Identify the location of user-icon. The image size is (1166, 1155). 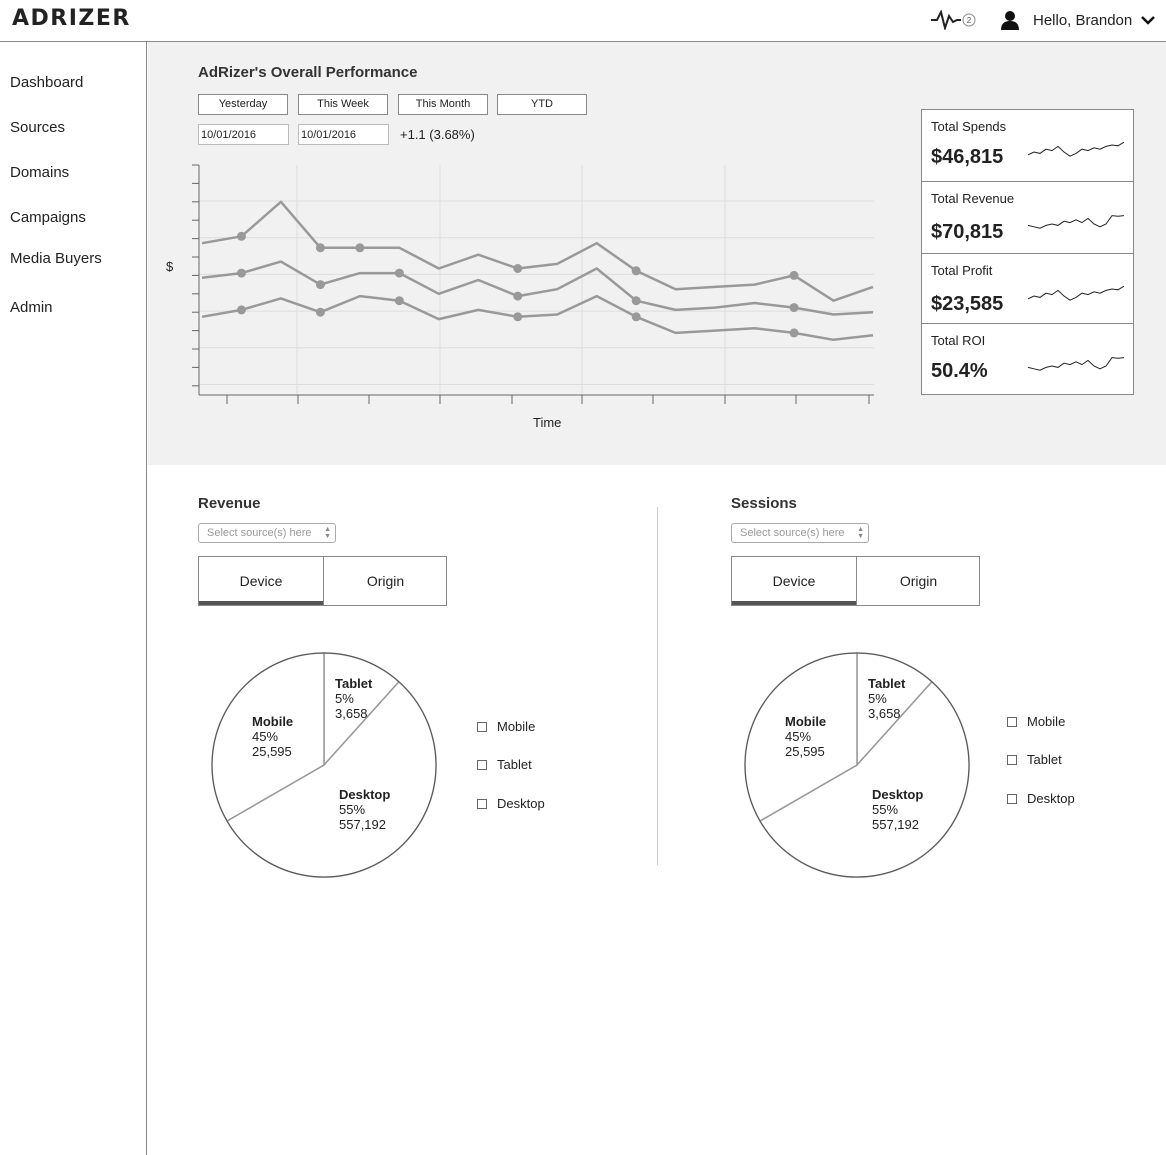
(1010, 20).